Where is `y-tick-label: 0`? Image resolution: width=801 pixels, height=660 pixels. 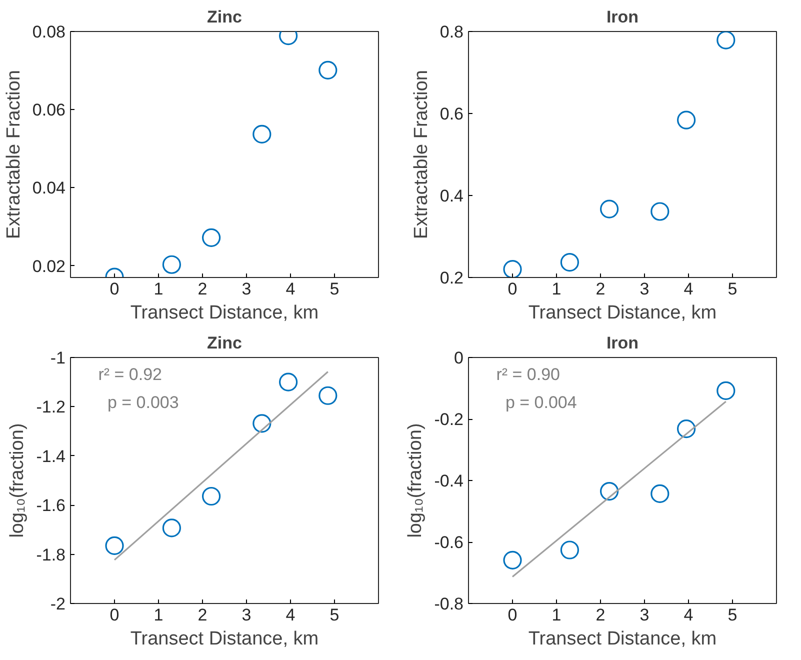
y-tick-label: 0 is located at coordinates (459, 358).